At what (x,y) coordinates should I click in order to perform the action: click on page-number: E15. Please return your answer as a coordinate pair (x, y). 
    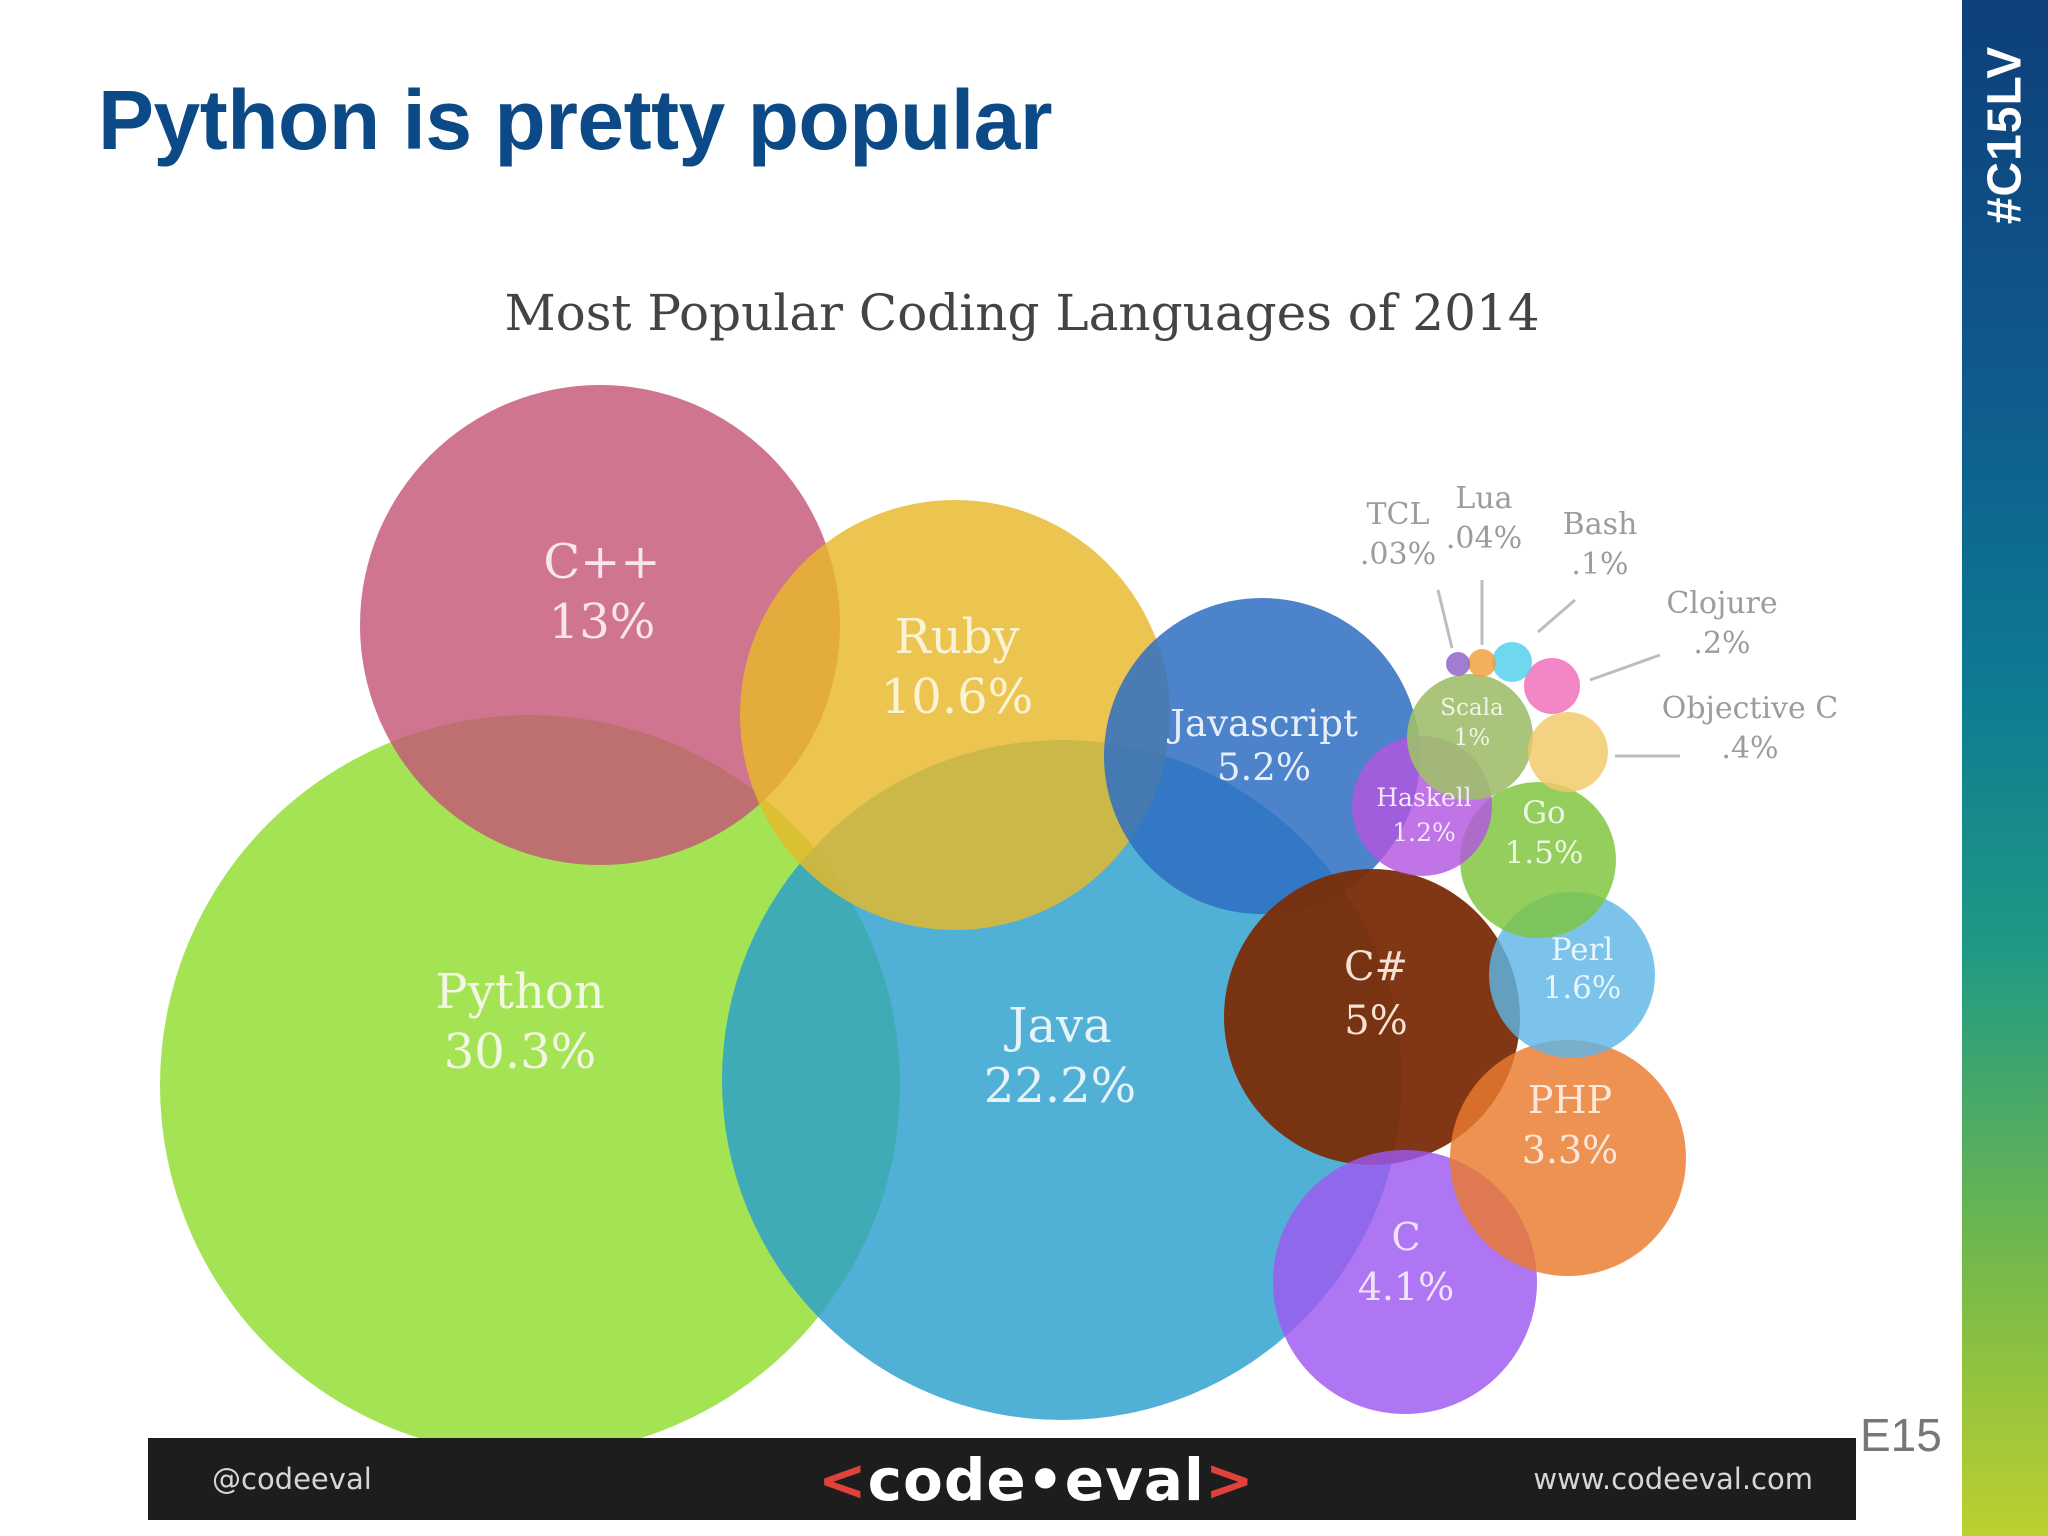
    Looking at the image, I should click on (1901, 1435).